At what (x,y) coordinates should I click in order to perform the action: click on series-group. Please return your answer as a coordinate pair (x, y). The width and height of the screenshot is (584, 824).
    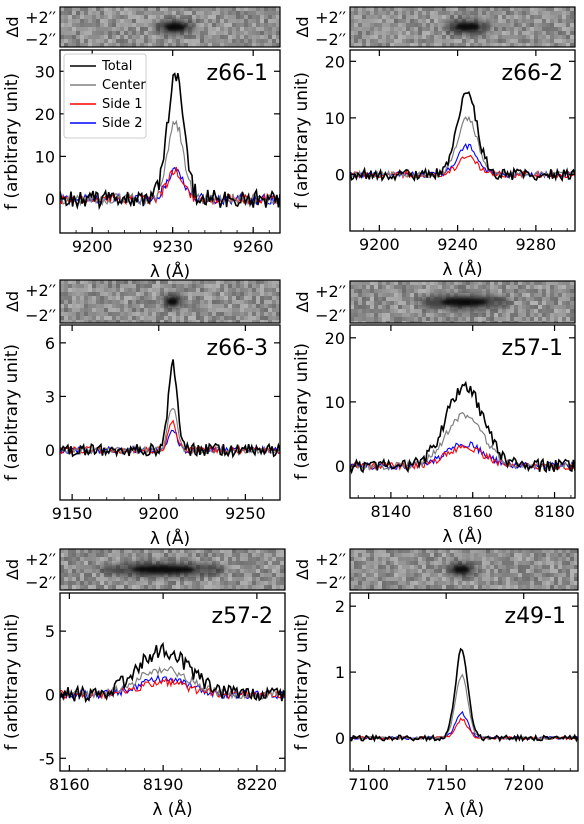
    Looking at the image, I should click on (170, 141).